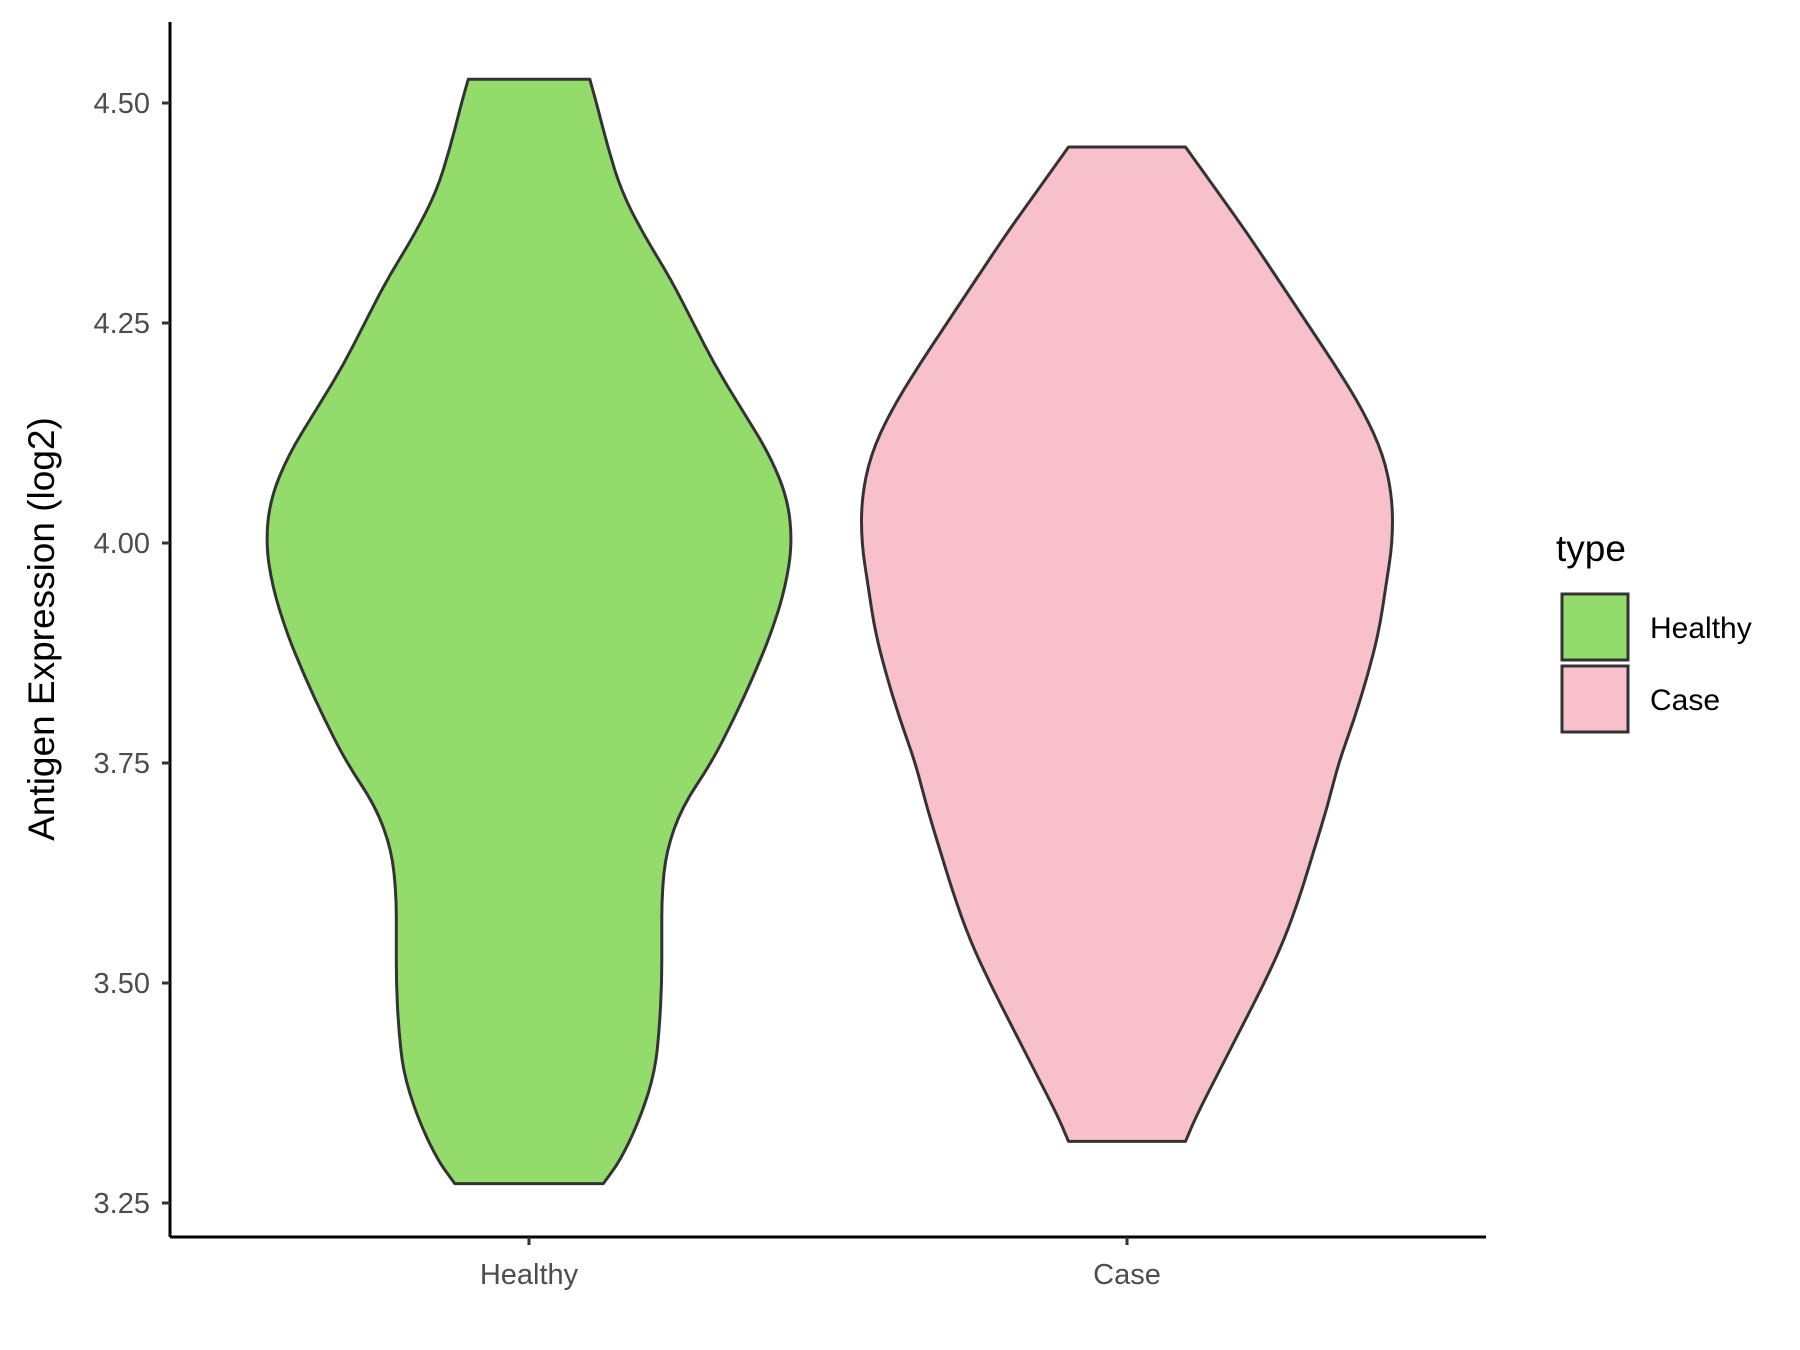 This screenshot has height=1350, width=1800. Describe the element at coordinates (1595, 699) in the screenshot. I see `legend-swatch-case` at that location.